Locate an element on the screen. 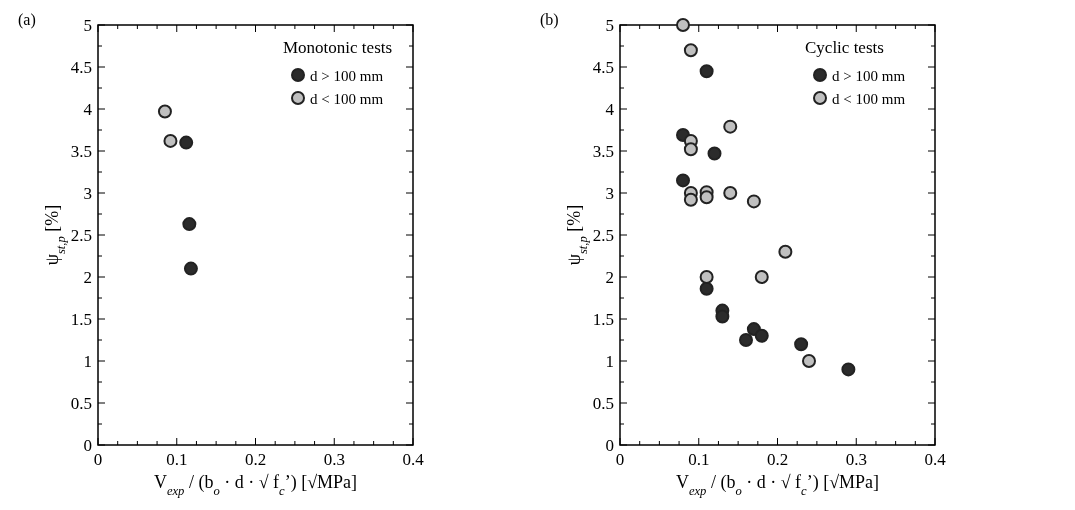  chart-title: (b) is located at coordinates (549, 20).